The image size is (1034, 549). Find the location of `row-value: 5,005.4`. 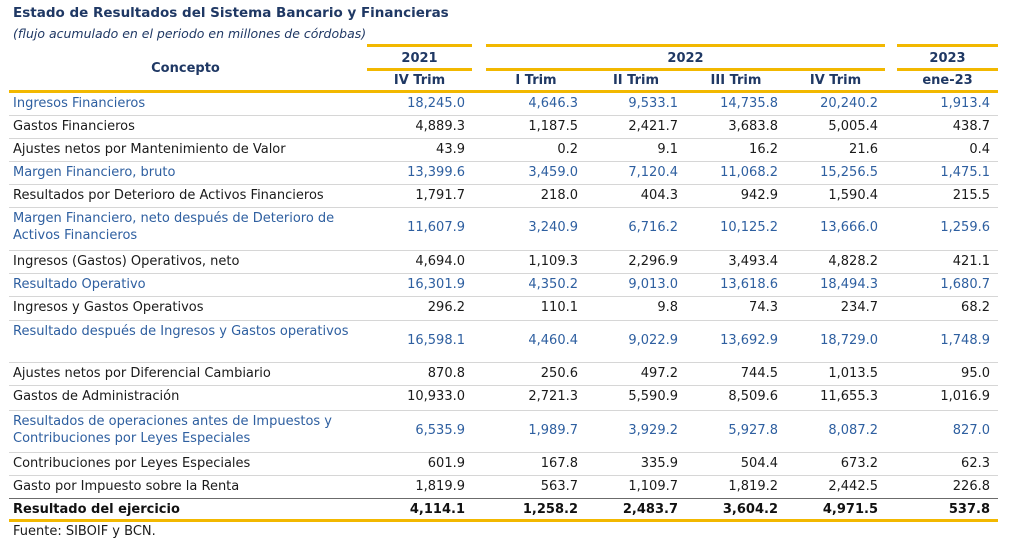

row-value: 5,005.4 is located at coordinates (853, 126).